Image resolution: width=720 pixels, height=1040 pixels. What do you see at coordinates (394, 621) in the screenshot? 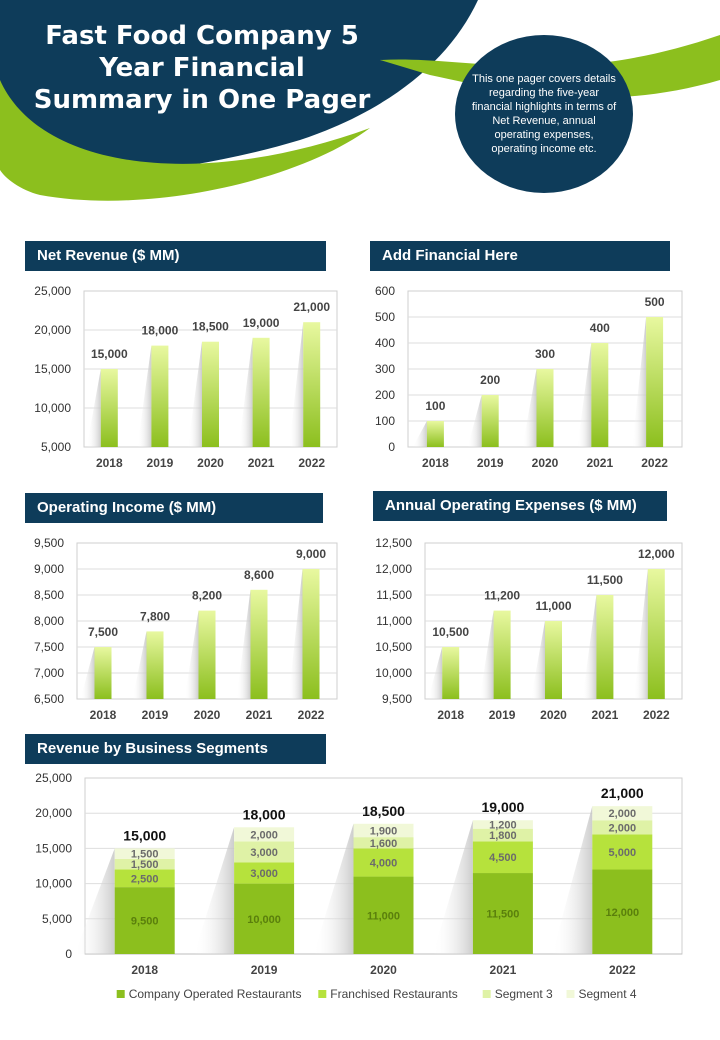
I see `y-tick-label: 11,000` at bounding box center [394, 621].